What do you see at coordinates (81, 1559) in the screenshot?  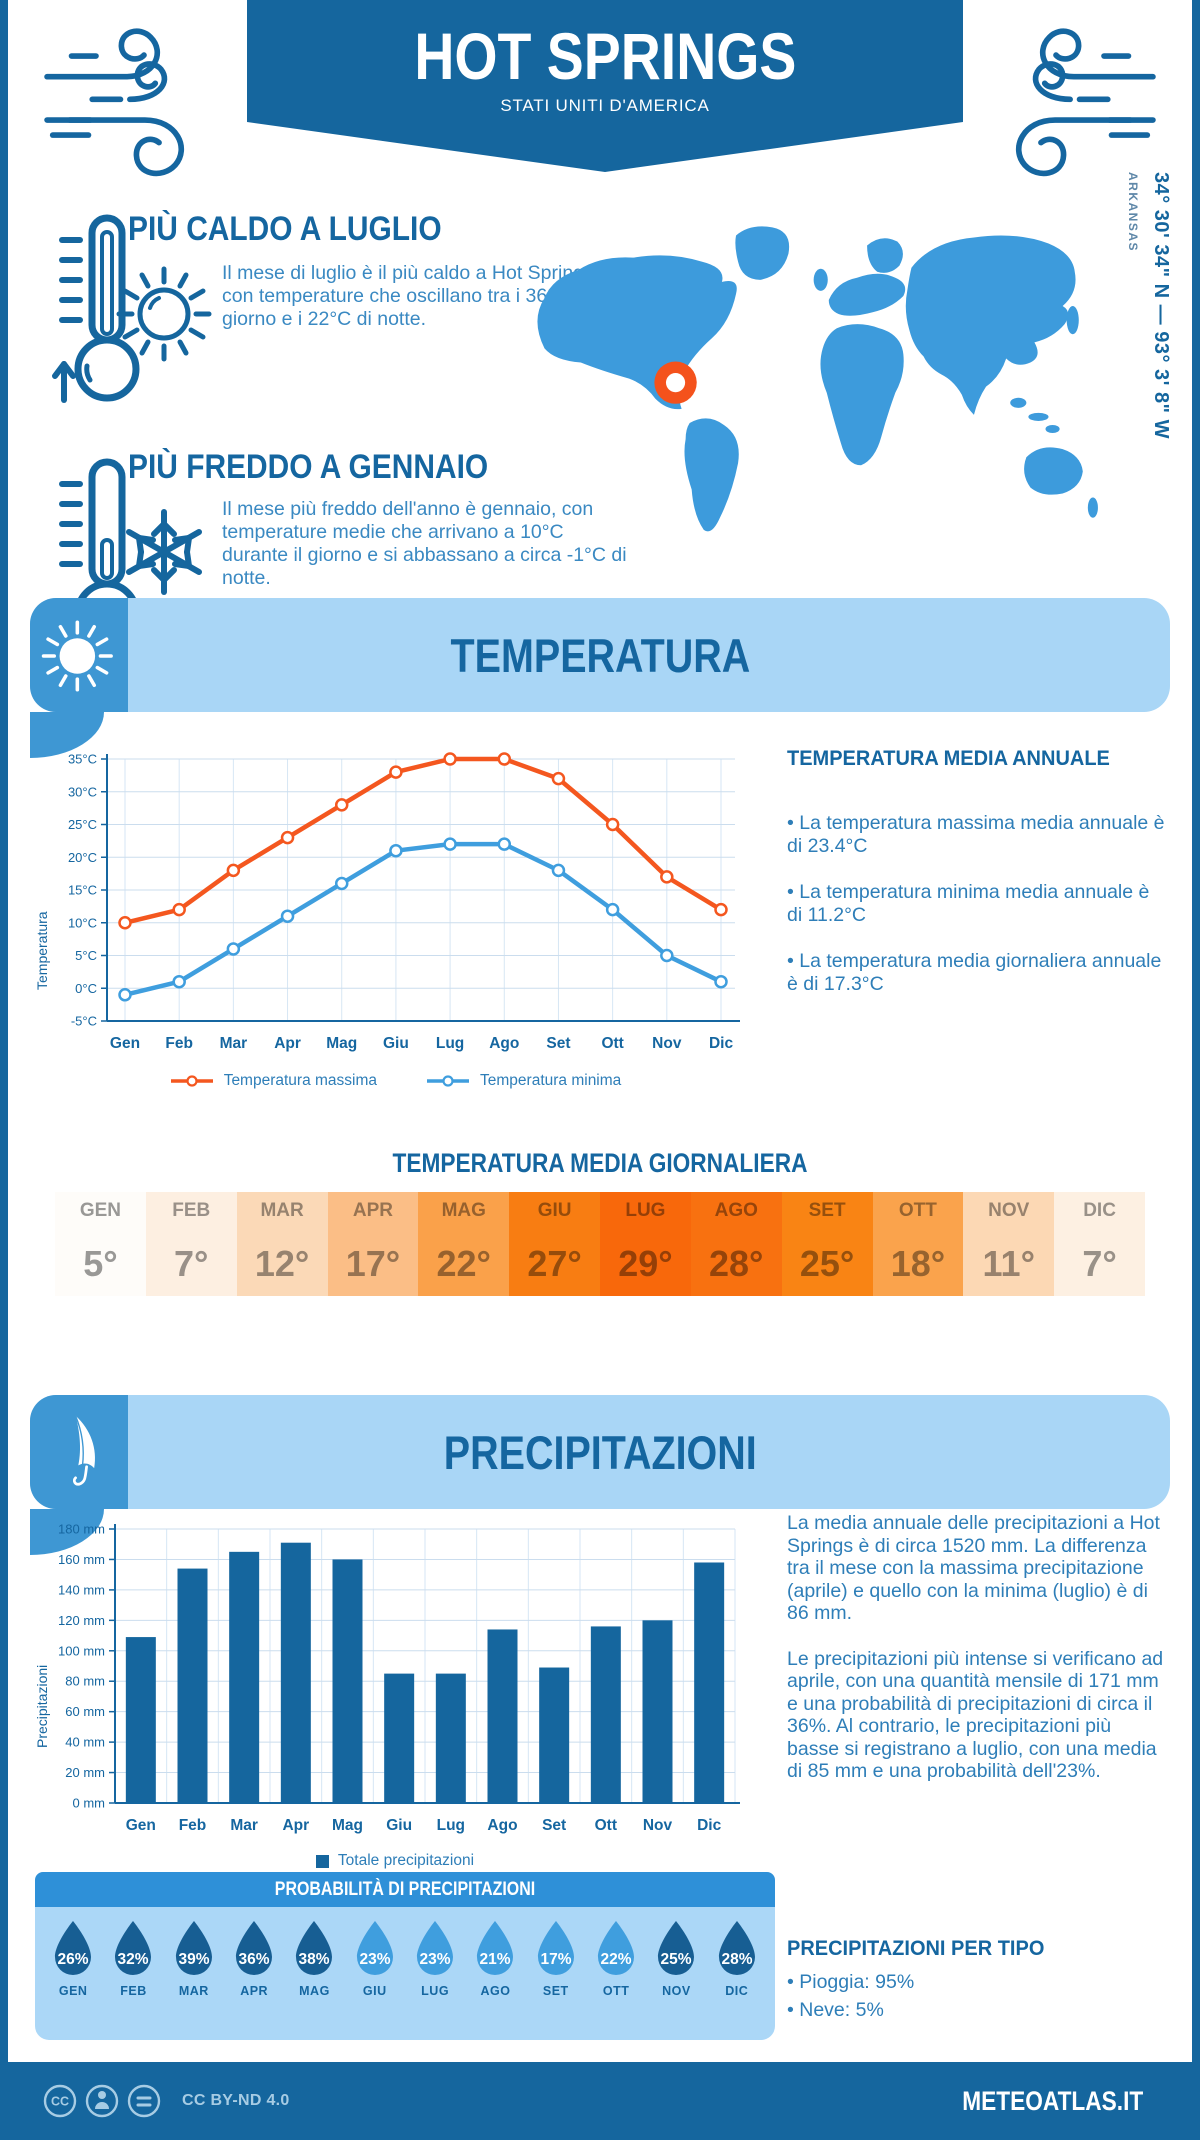 I see `svg-text: 160 mm` at bounding box center [81, 1559].